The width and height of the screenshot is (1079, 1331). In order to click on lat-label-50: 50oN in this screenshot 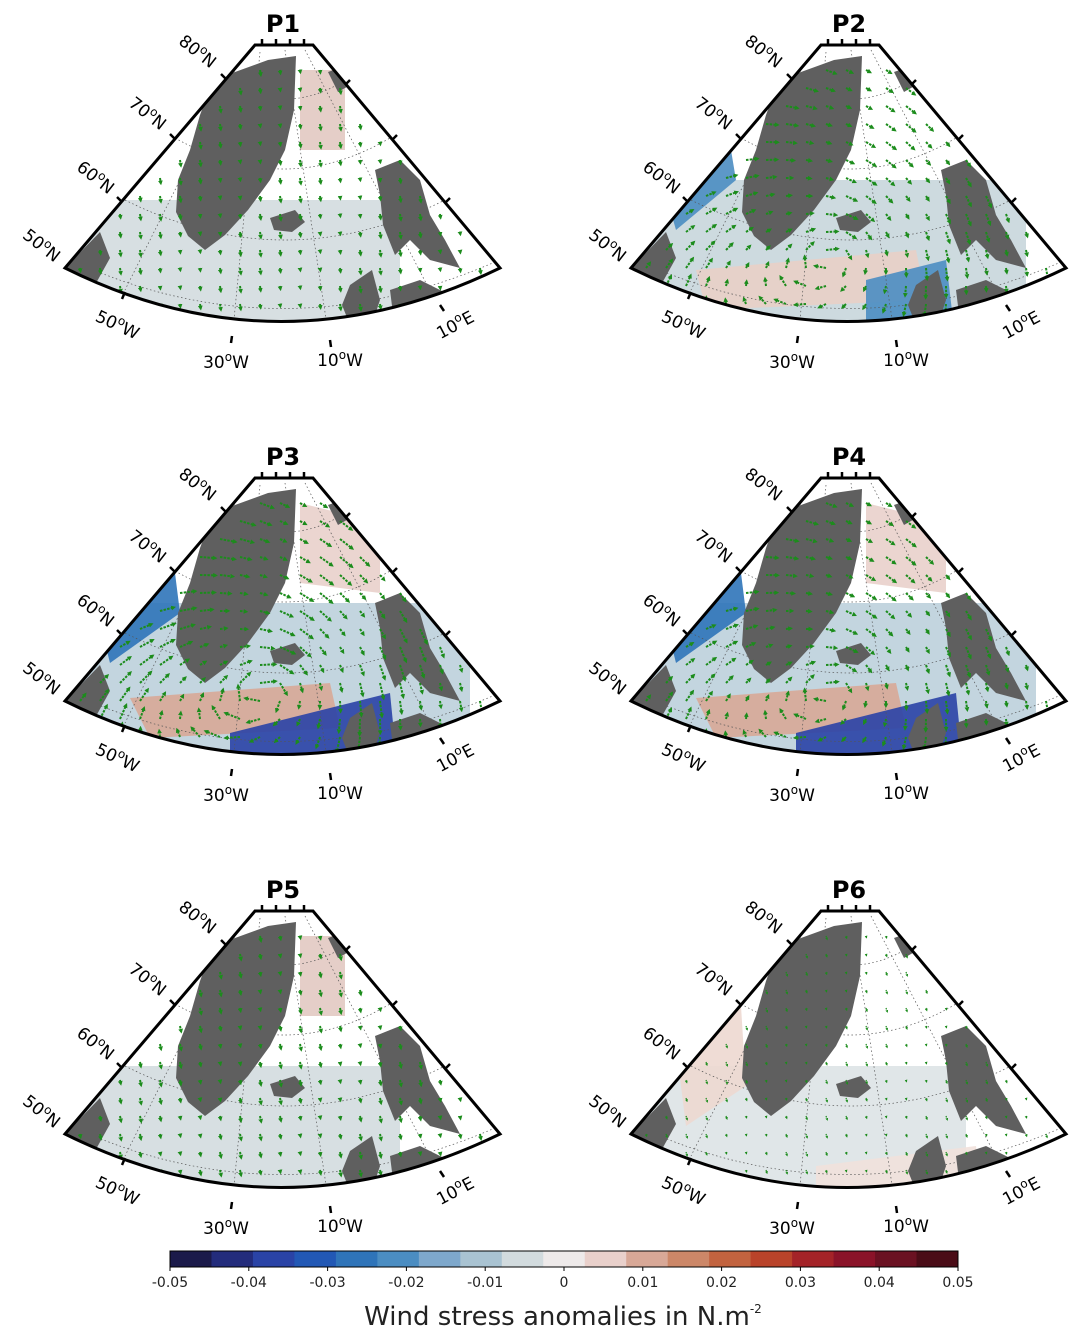, I will do `click(607, 245)`.